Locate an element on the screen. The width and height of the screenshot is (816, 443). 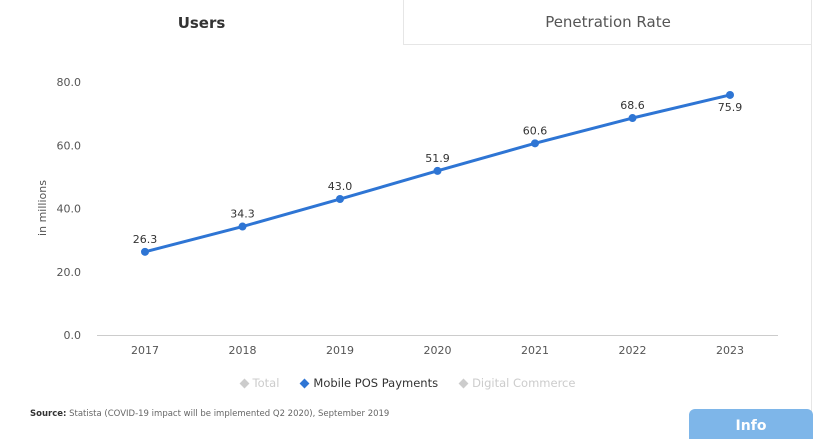
data-label: 51.9 is located at coordinates (437, 158).